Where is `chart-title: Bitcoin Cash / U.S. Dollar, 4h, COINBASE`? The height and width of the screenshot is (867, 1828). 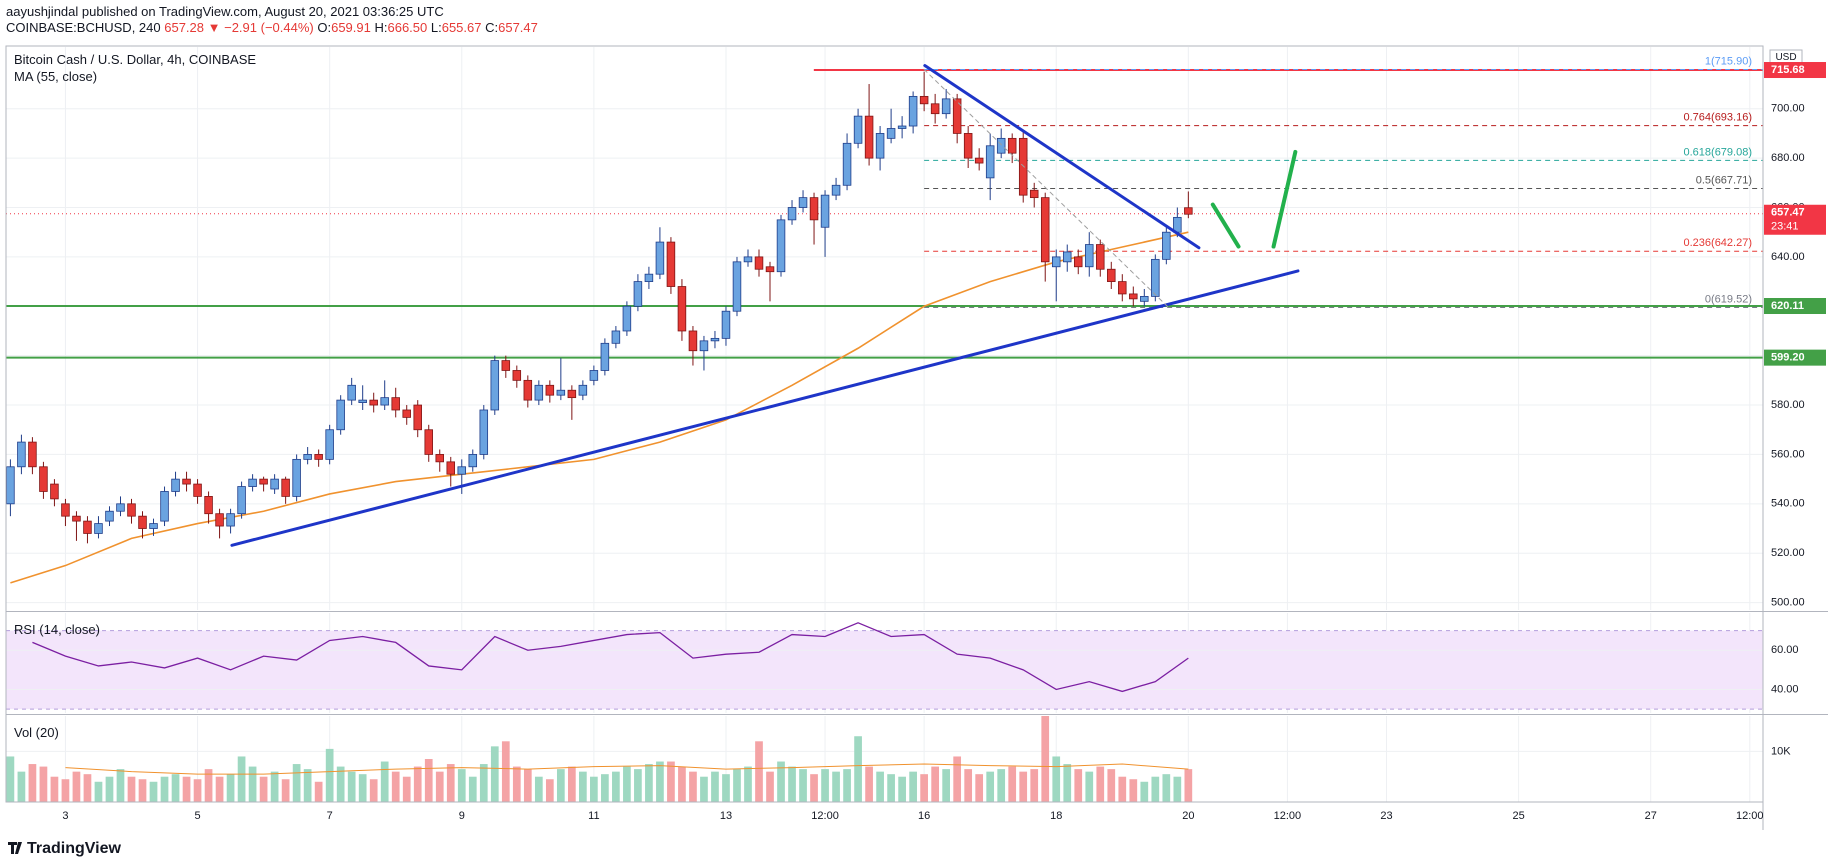 chart-title: Bitcoin Cash / U.S. Dollar, 4h, COINBASE is located at coordinates (135, 59).